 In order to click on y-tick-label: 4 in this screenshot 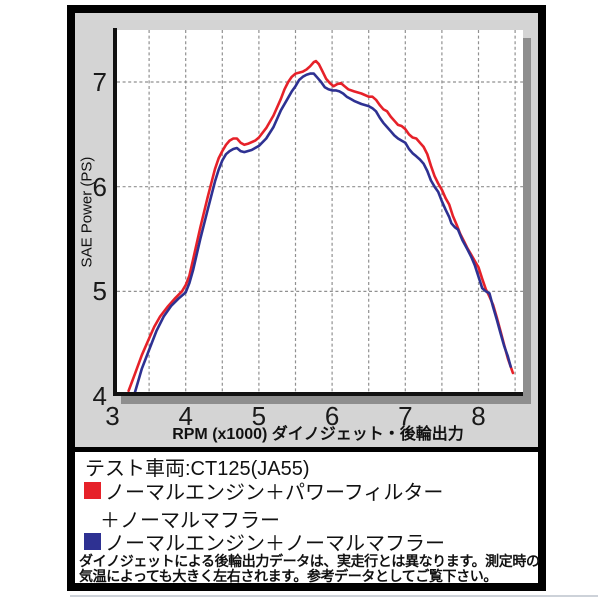, I will do `click(99, 396)`.